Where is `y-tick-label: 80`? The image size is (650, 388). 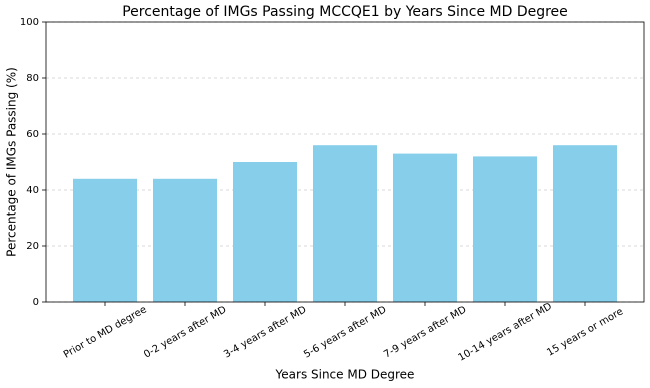
y-tick-label: 80 is located at coordinates (32, 78).